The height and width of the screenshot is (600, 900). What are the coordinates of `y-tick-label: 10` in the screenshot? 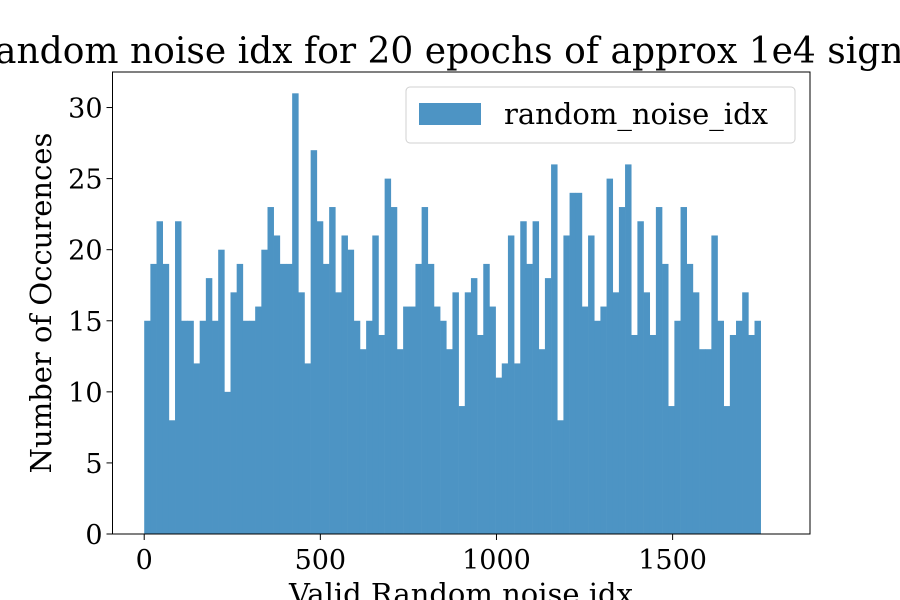 It's located at (85, 393).